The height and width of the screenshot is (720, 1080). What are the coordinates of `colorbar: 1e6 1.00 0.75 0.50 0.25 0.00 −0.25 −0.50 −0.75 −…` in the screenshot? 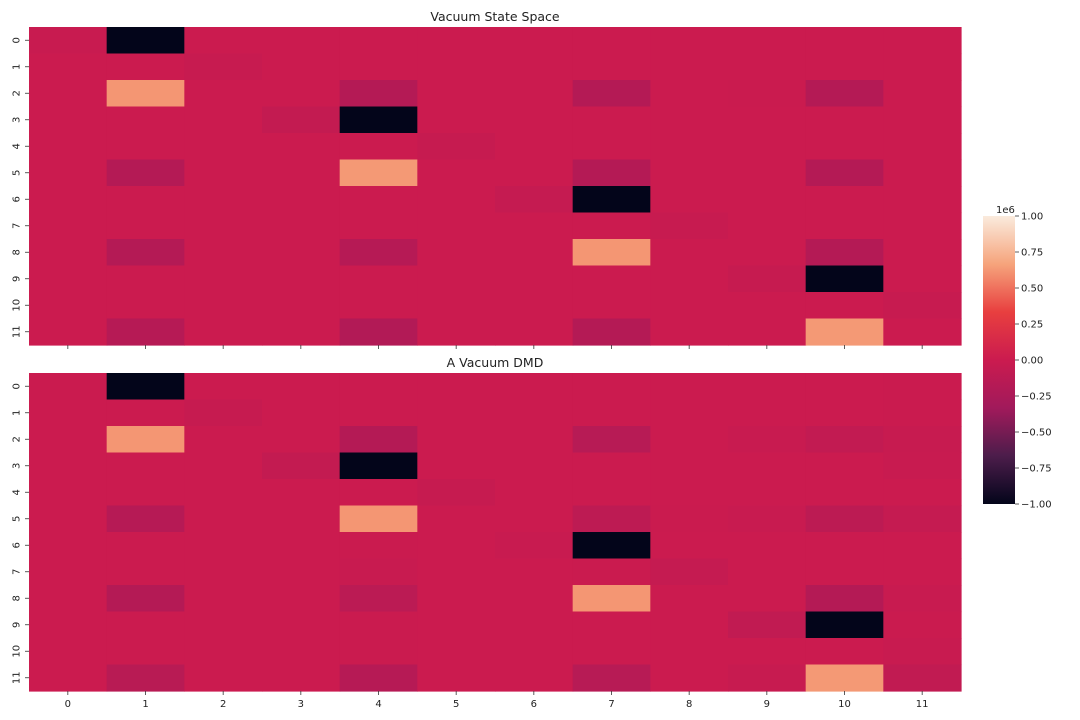 It's located at (1017, 358).